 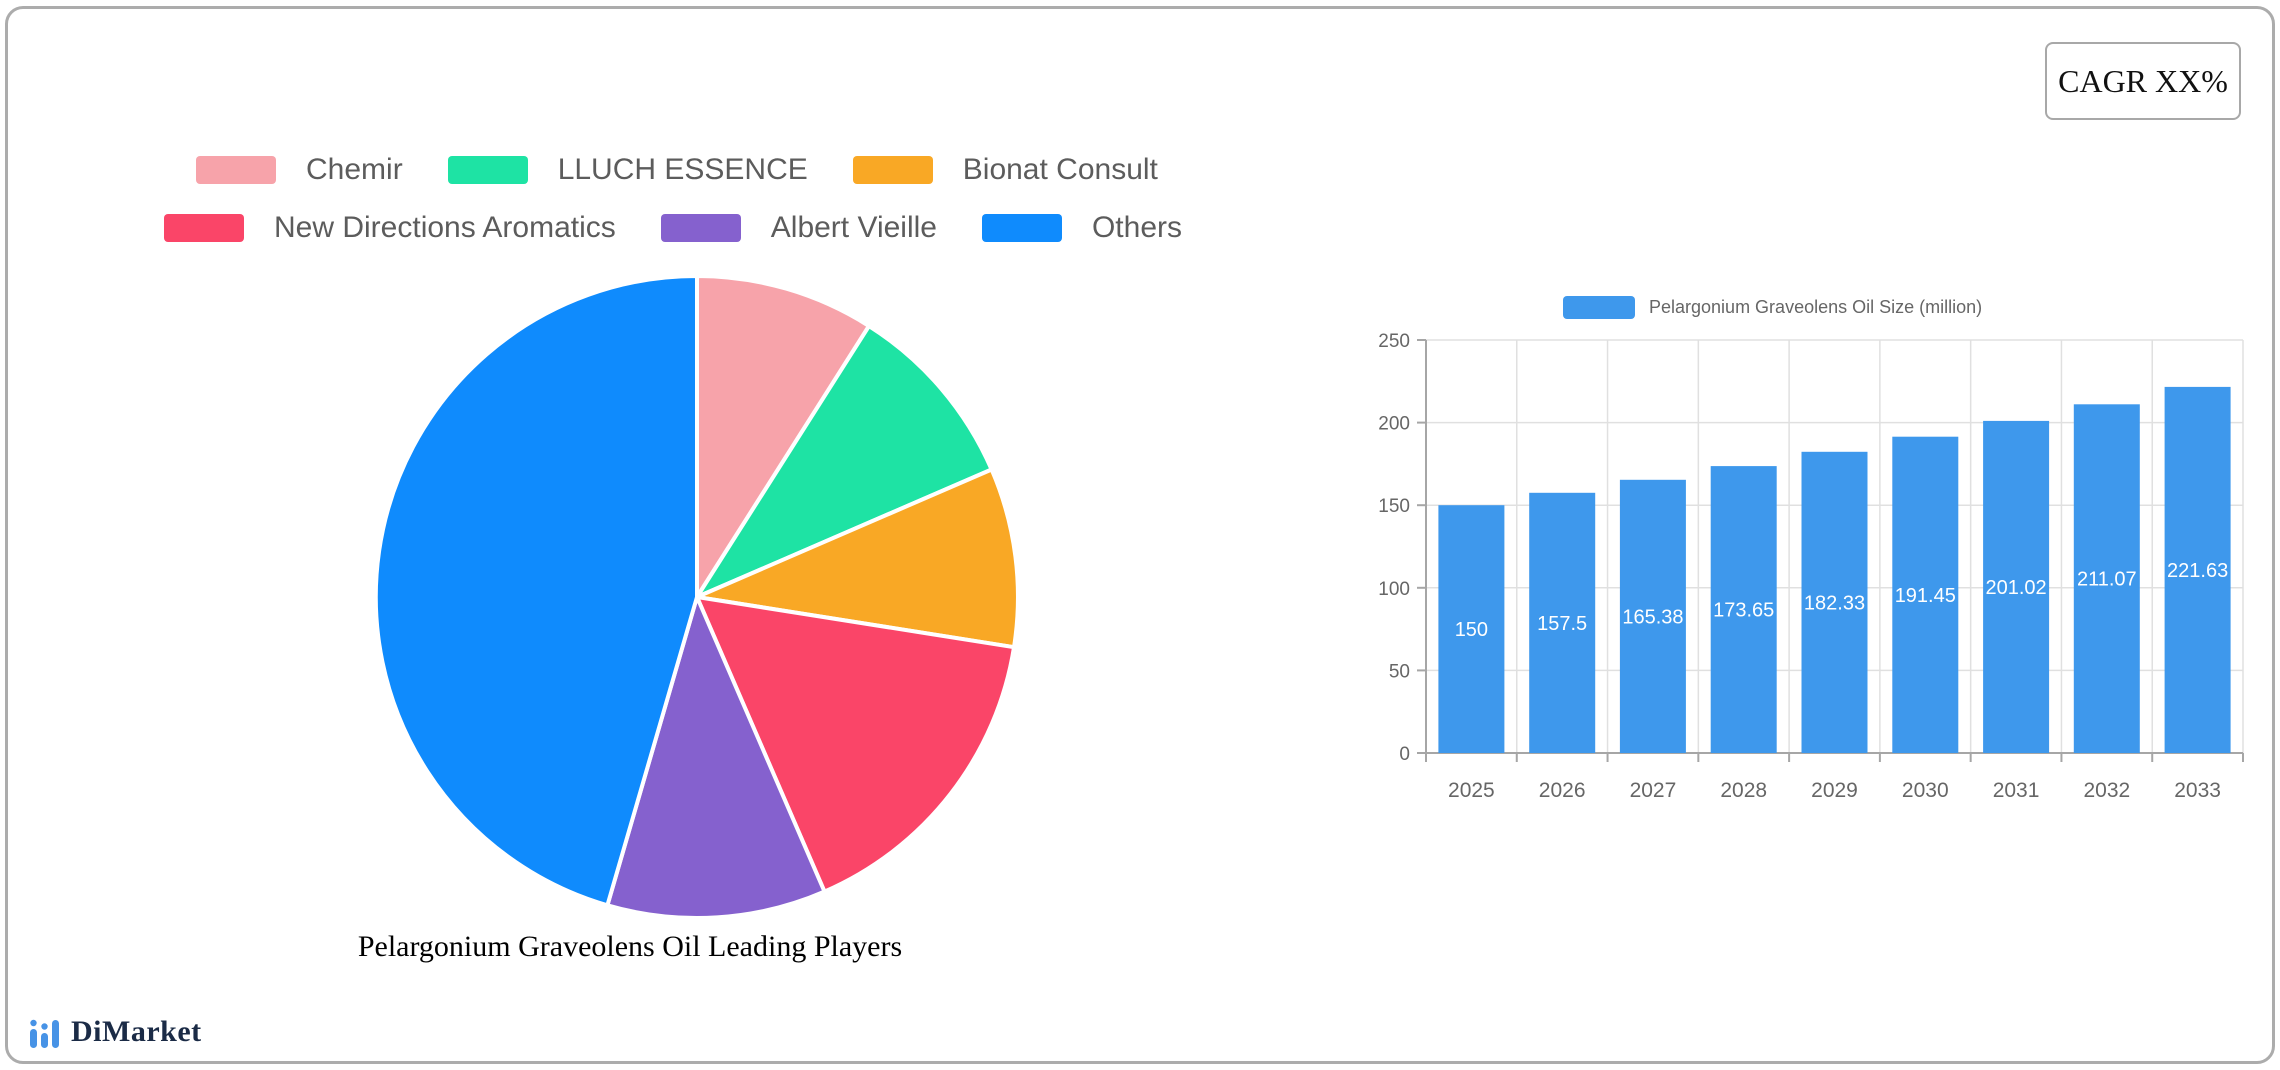 I want to click on legend-item-bionat-consult: Bionat Consult, so click(x=1005, y=170).